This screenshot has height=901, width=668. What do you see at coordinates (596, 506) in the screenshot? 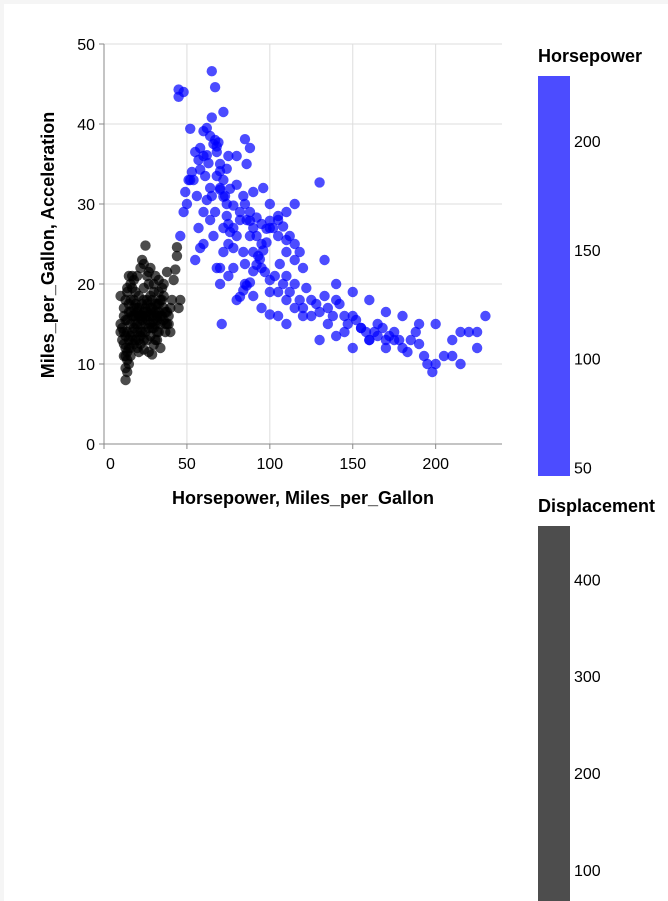
I see `legend-title-displacement: Displacement` at bounding box center [596, 506].